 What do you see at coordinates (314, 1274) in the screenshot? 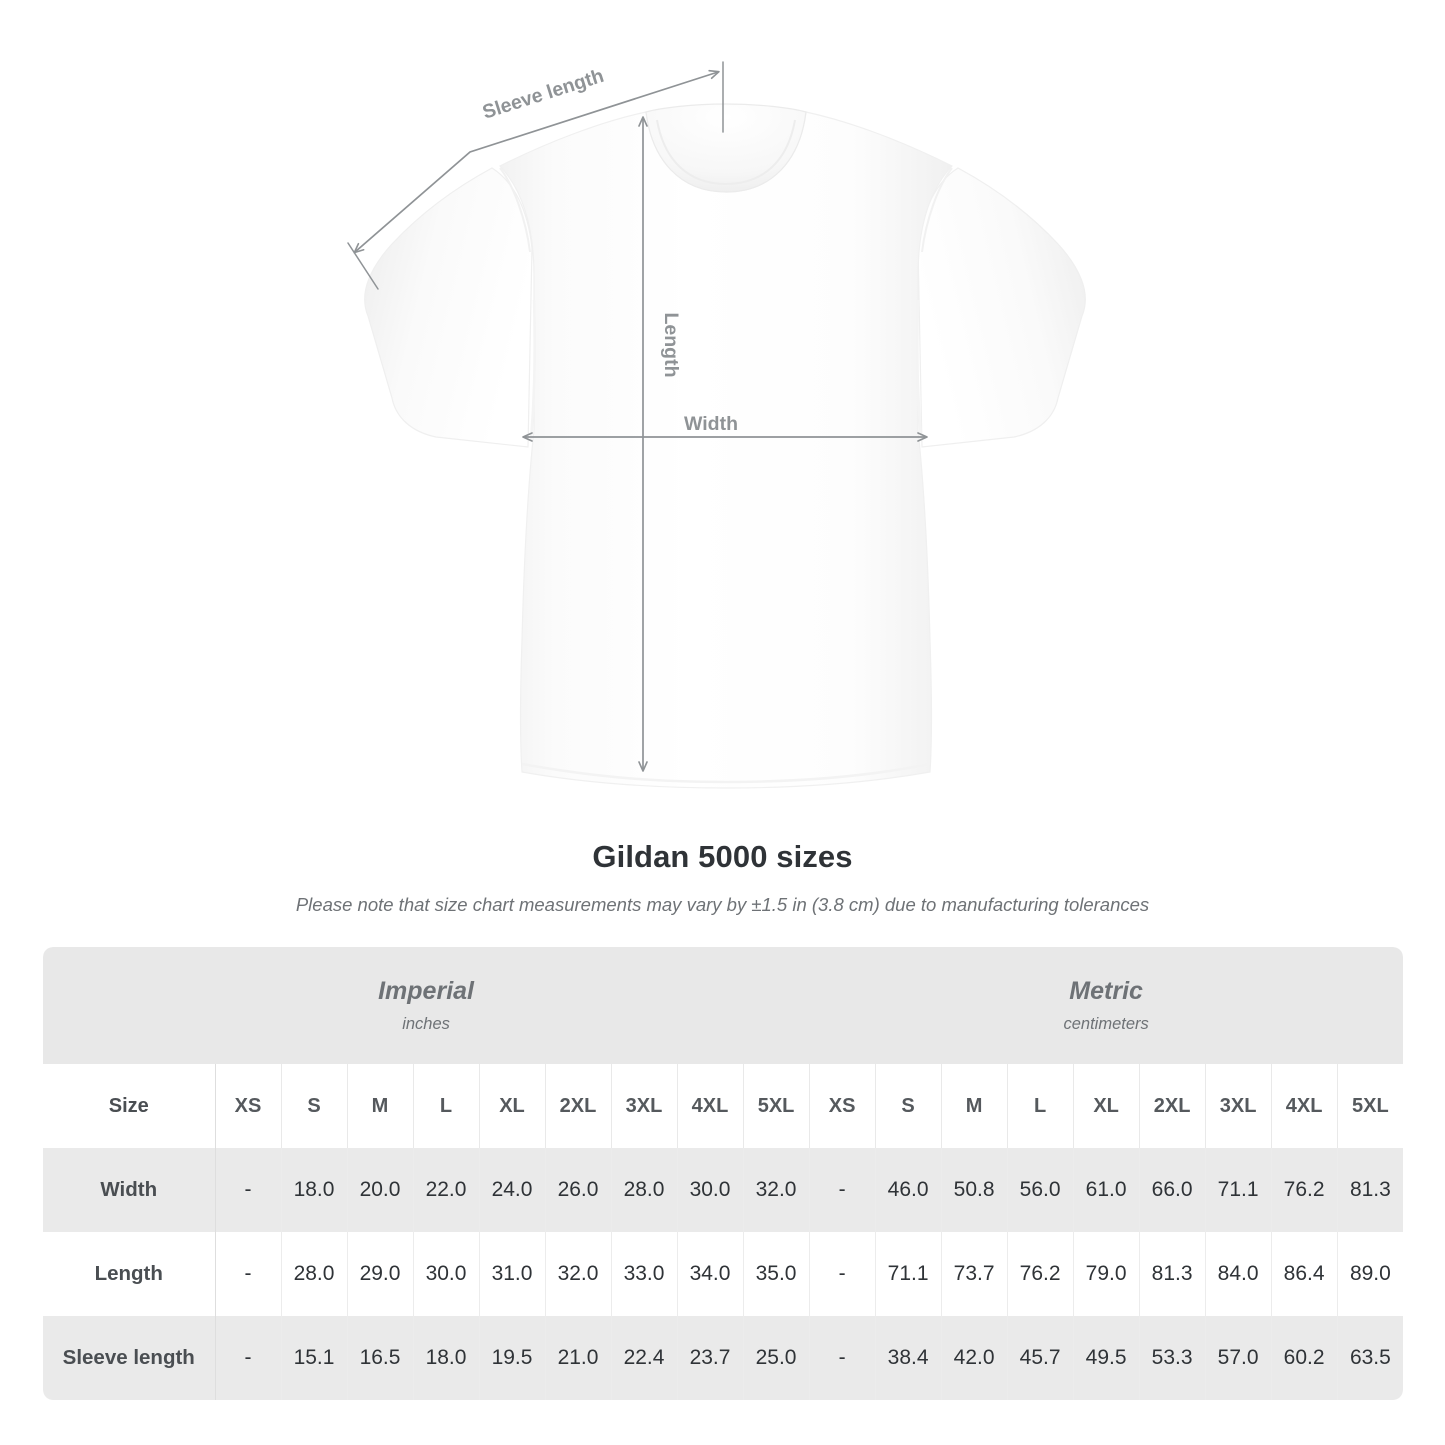
I see `cell-length-imperial-s: 28.0` at bounding box center [314, 1274].